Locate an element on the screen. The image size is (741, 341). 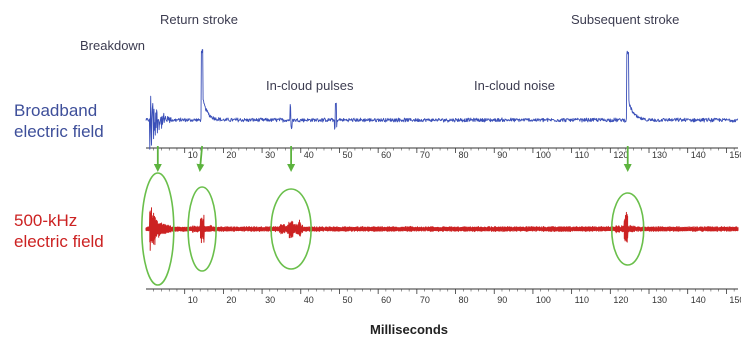
annotation-subsequent-stroke: Subsequent stroke is located at coordinates (625, 19).